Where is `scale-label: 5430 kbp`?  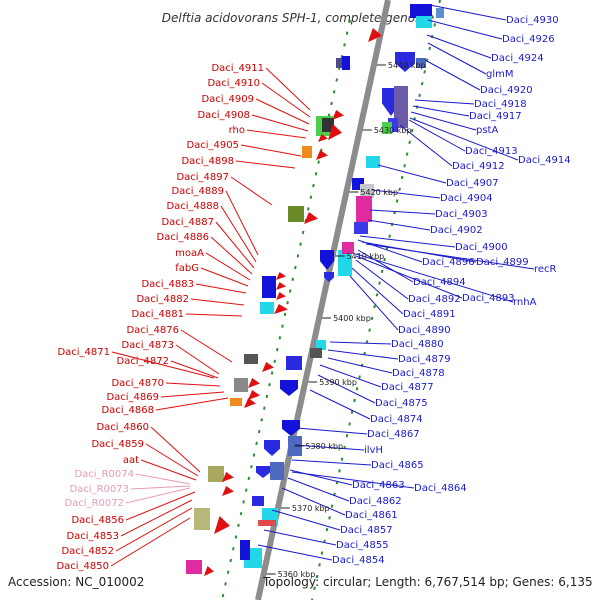 scale-label: 5430 kbp is located at coordinates (393, 130).